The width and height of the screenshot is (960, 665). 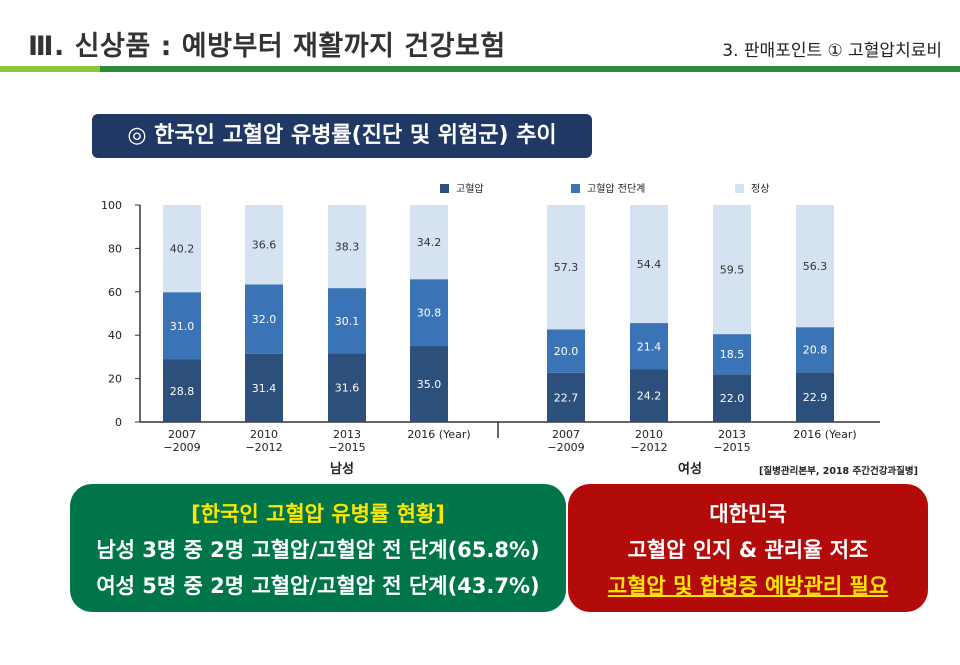 What do you see at coordinates (760, 189) in the screenshot?
I see `legend-label: 정상` at bounding box center [760, 189].